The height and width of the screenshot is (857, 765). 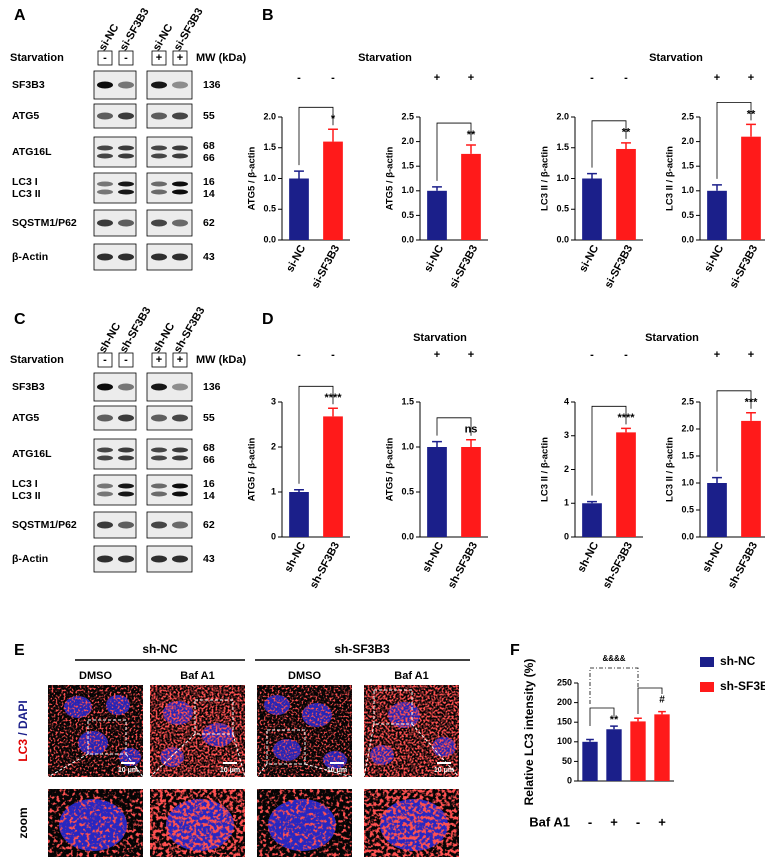 What do you see at coordinates (268, 15) in the screenshot?
I see `panel-letter: B` at bounding box center [268, 15].